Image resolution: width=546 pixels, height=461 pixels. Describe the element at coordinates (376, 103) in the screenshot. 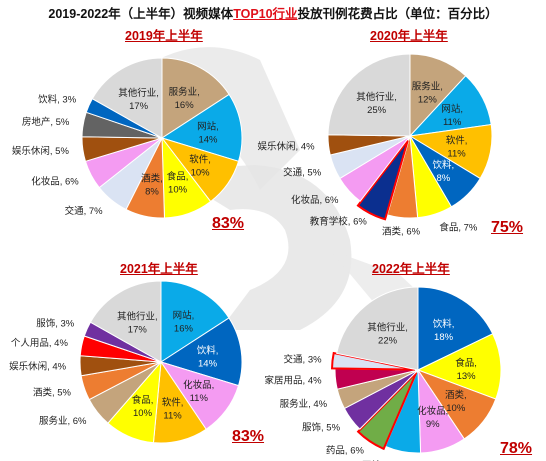

I see `pie-label-1-10: 其他行业, 25%` at that location.